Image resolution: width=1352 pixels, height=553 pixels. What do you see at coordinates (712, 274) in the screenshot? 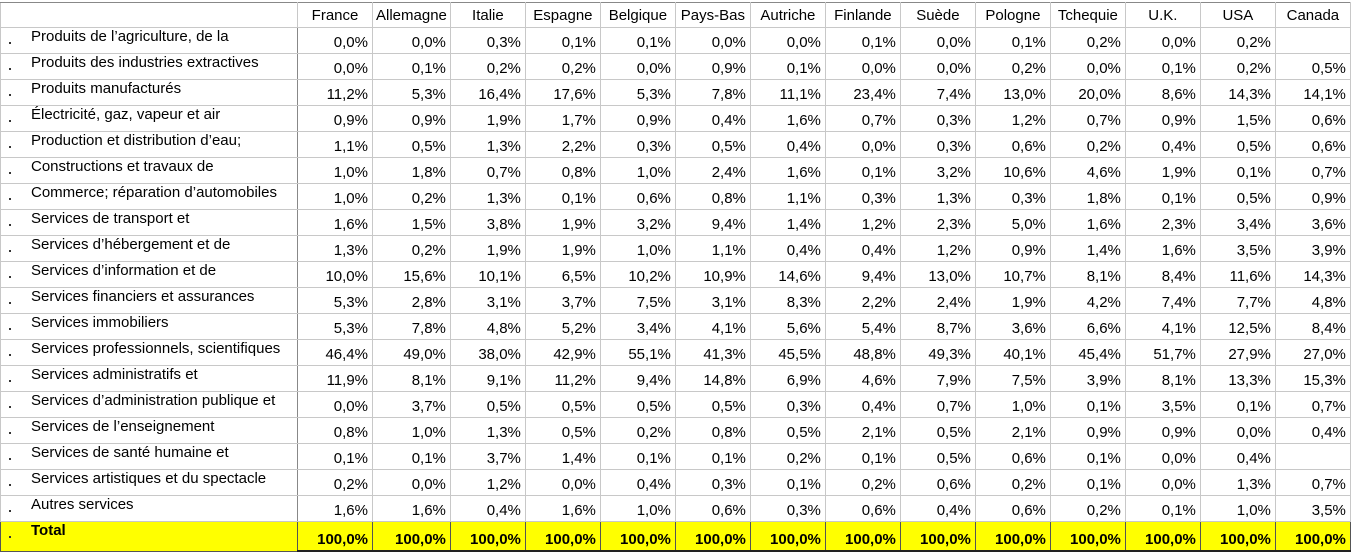
I see `value-cell: 10,9%` at bounding box center [712, 274].